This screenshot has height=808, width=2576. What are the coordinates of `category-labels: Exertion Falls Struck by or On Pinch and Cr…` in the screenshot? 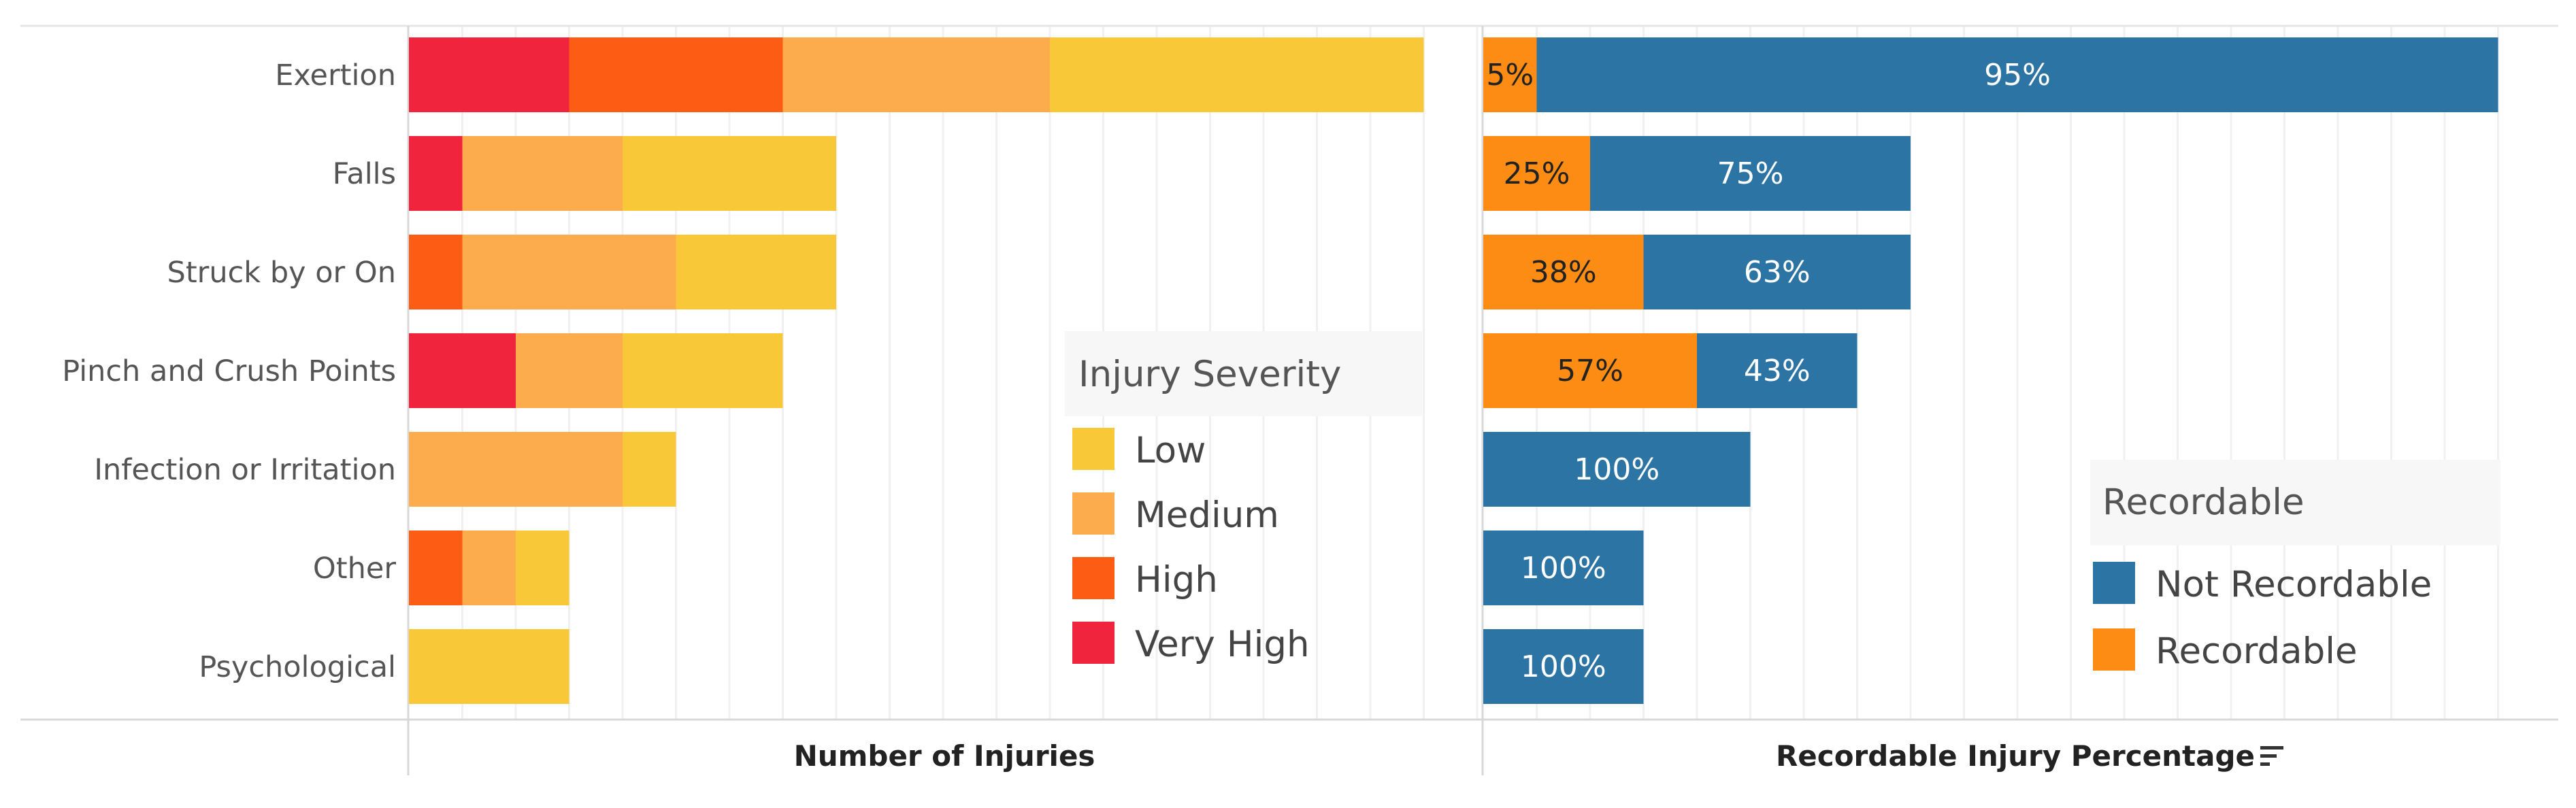 It's located at (229, 371).